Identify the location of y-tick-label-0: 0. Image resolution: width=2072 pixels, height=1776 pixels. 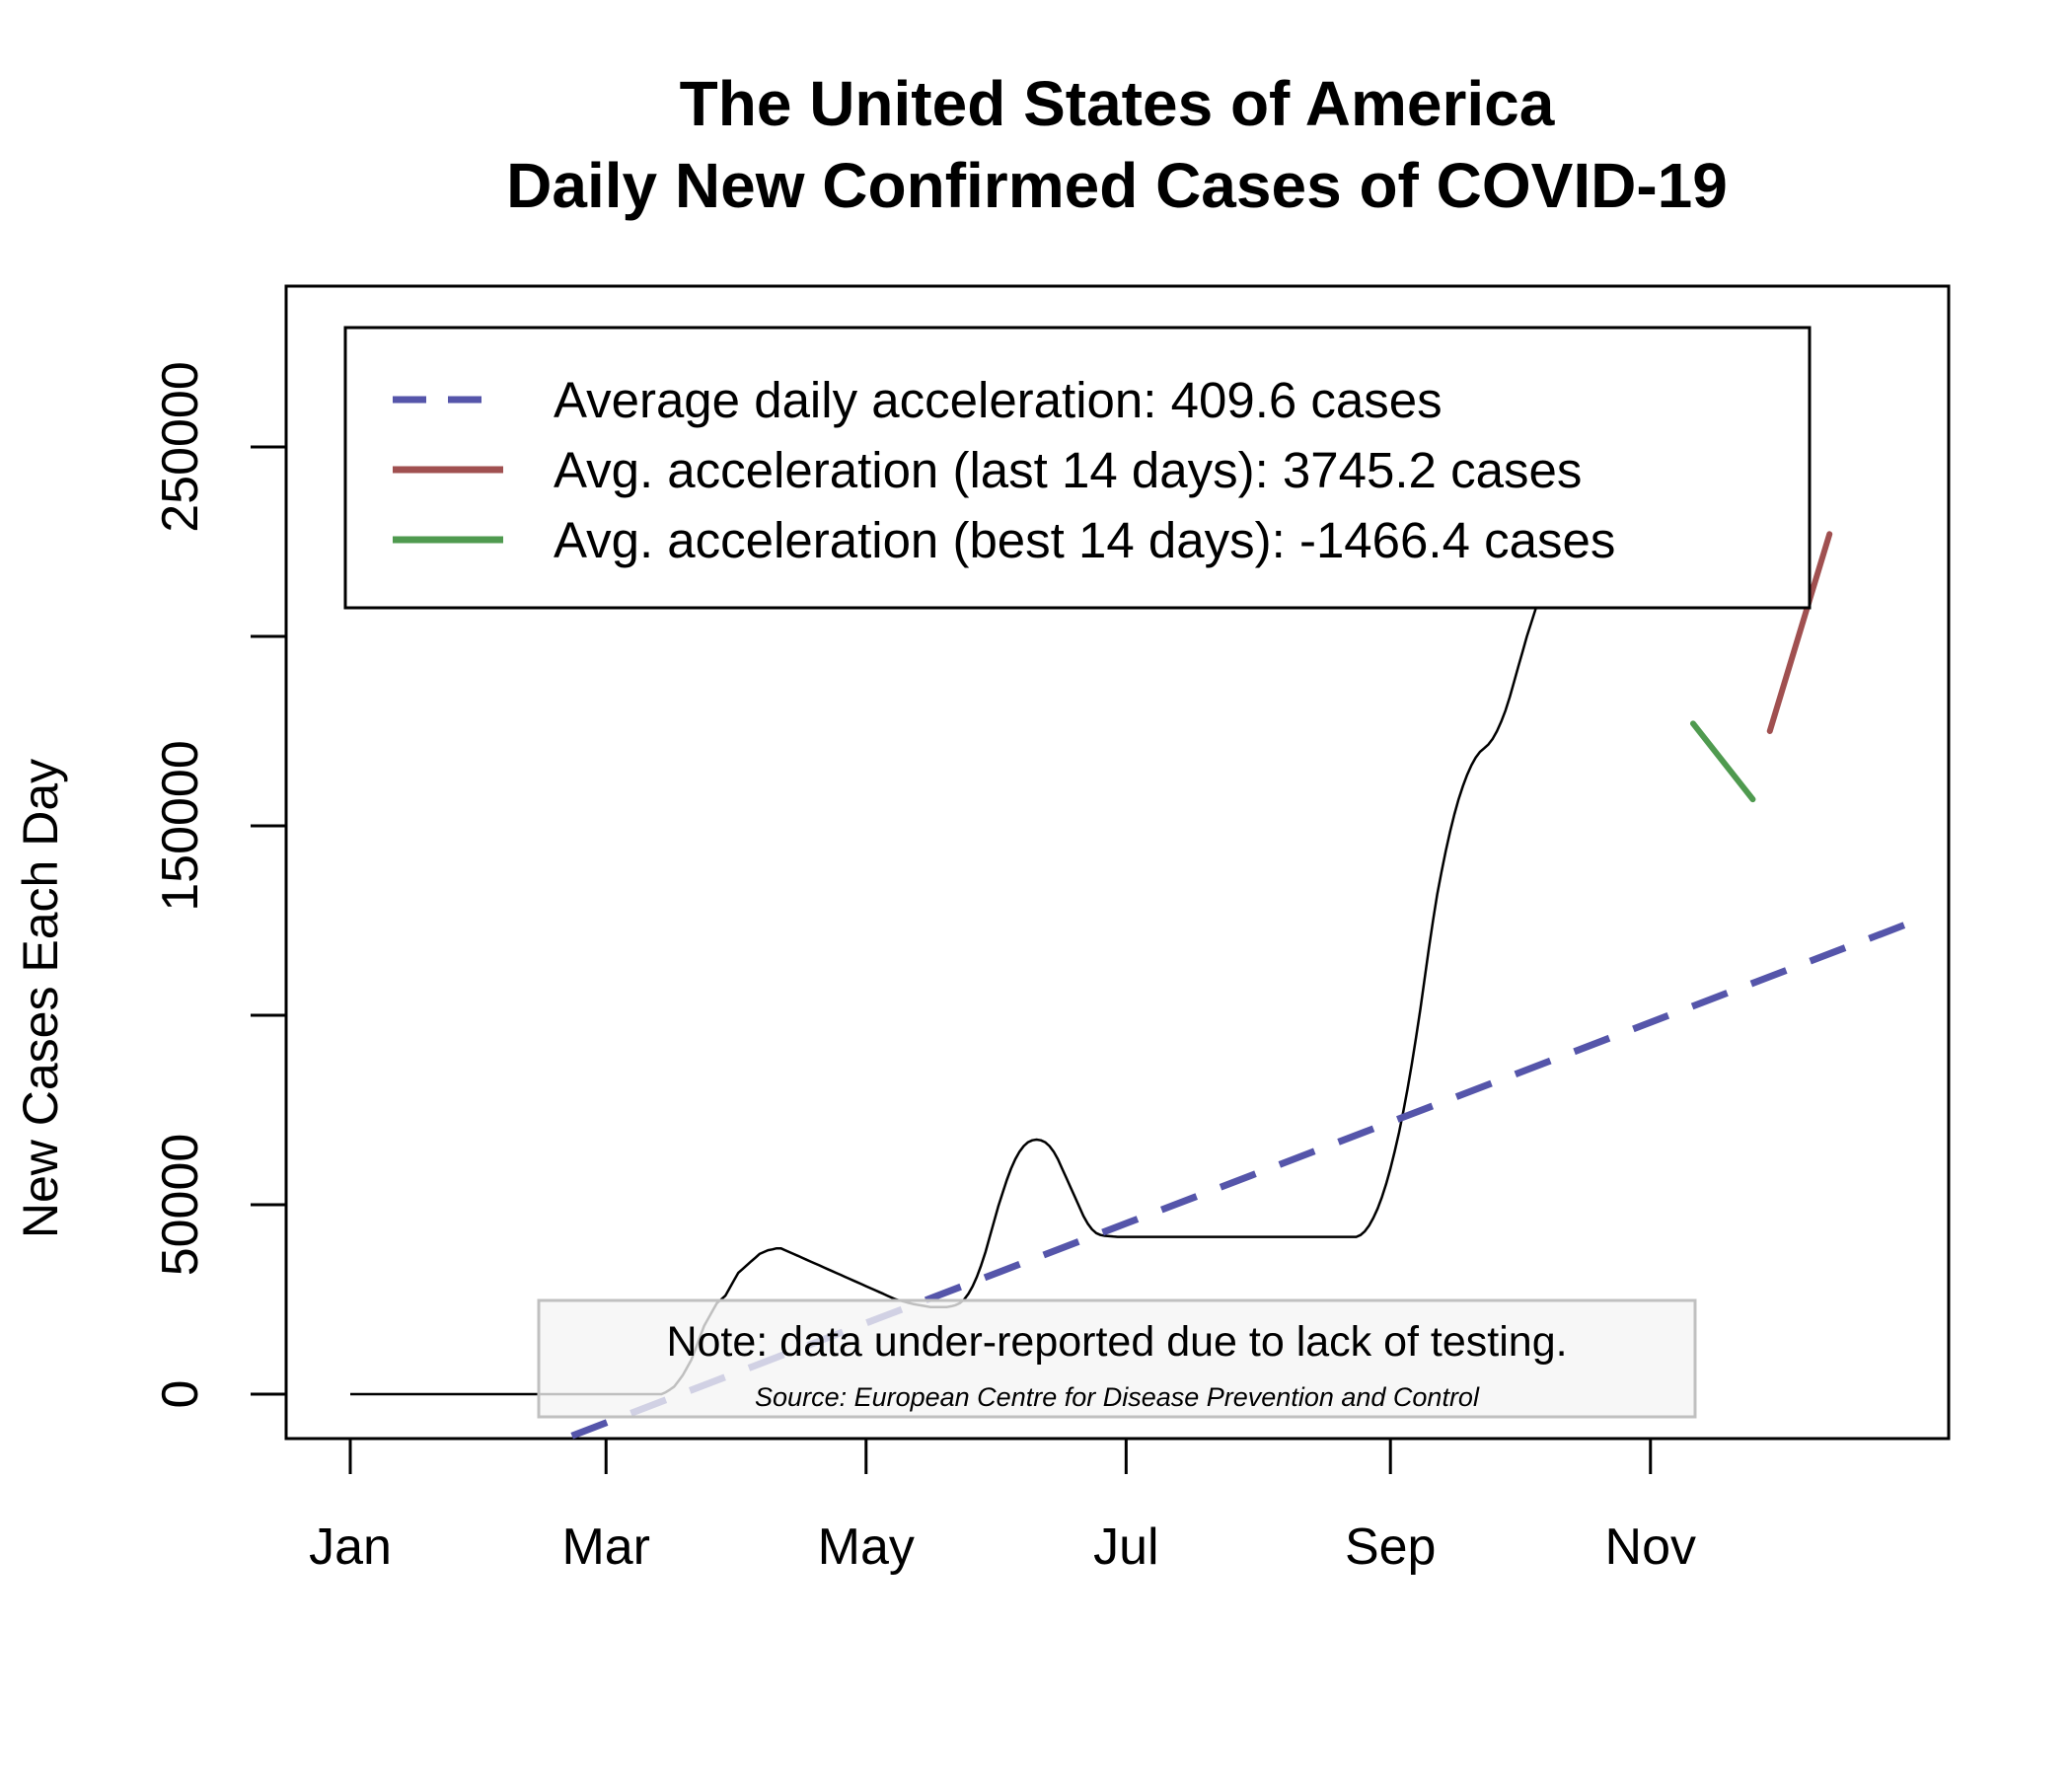
(180, 1395).